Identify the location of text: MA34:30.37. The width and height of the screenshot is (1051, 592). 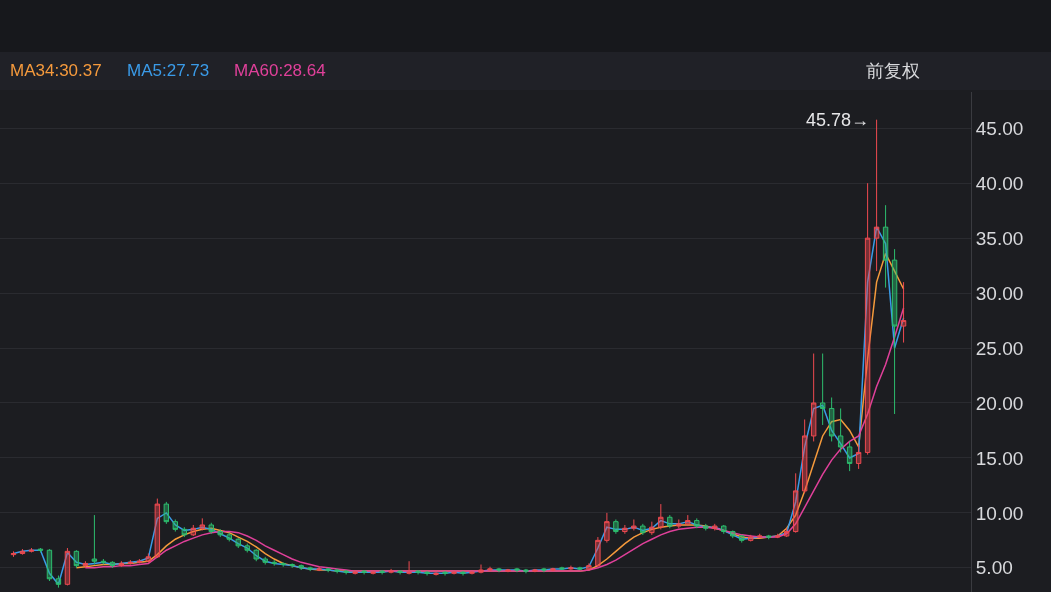
(56, 70).